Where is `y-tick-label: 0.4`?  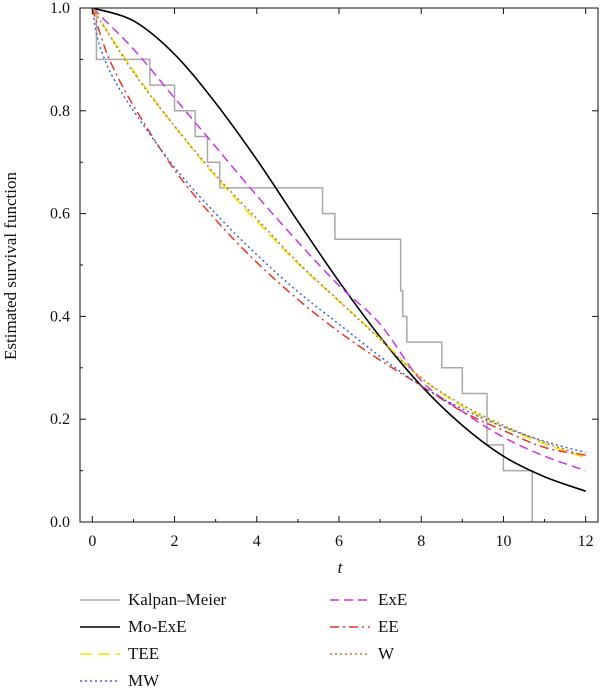 y-tick-label: 0.4 is located at coordinates (60, 316).